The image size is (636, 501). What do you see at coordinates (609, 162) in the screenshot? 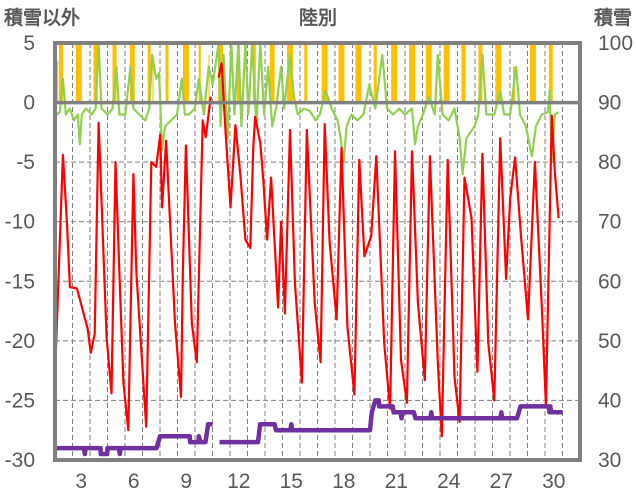
I see `y2-tick-label: 80` at bounding box center [609, 162].